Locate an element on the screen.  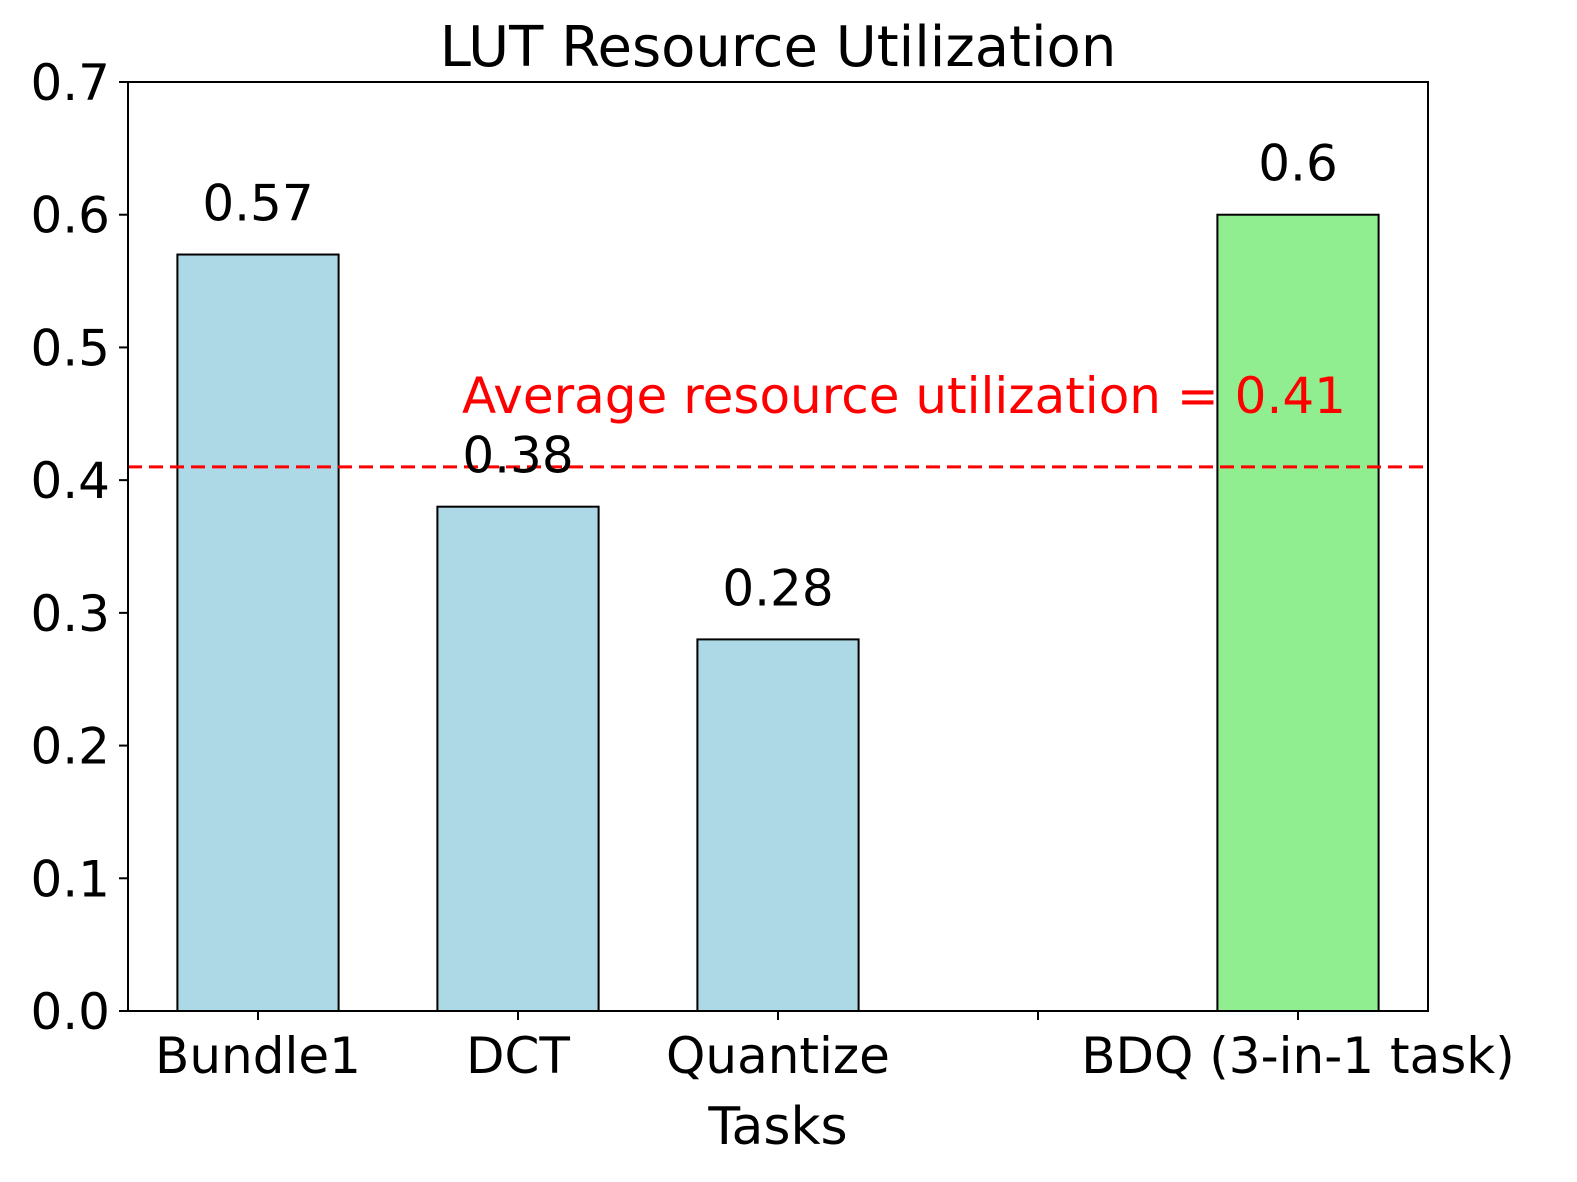
y-tick-label-2: 0.2 is located at coordinates (70, 747).